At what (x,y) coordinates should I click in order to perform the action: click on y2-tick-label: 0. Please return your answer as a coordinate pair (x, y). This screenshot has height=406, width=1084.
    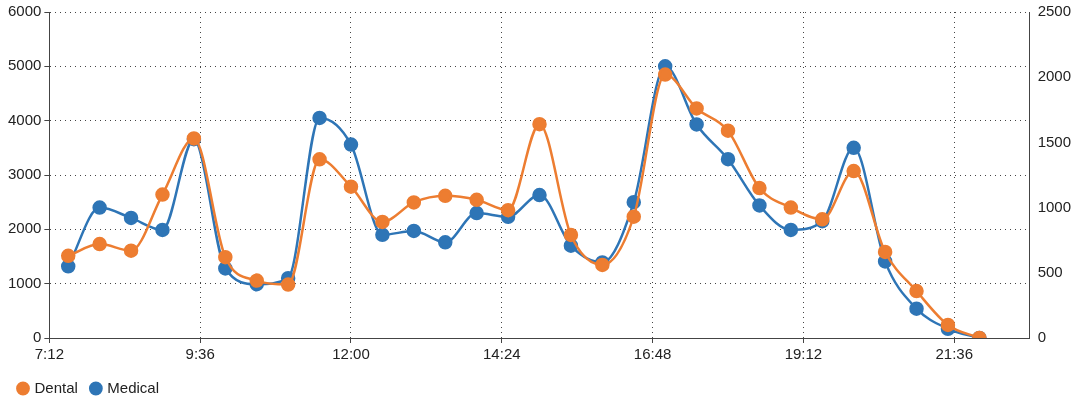
    Looking at the image, I should click on (1041, 337).